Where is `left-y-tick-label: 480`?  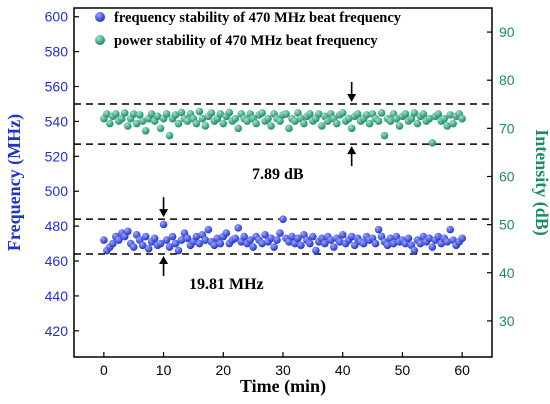
left-y-tick-label: 480 is located at coordinates (57, 226).